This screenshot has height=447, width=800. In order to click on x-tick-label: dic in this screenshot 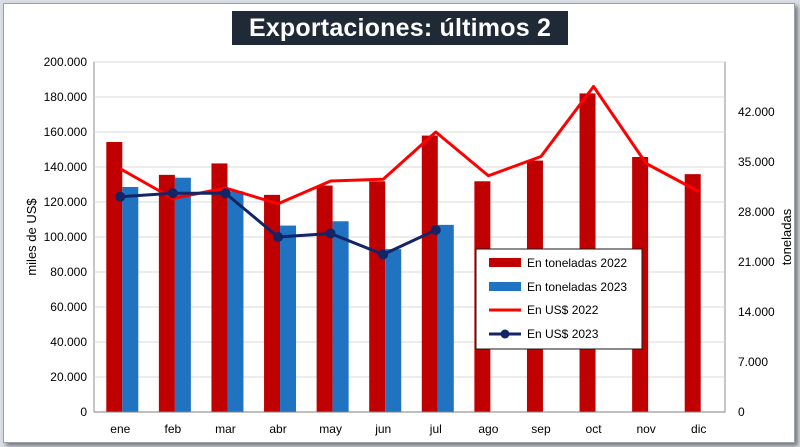, I will do `click(698, 429)`.